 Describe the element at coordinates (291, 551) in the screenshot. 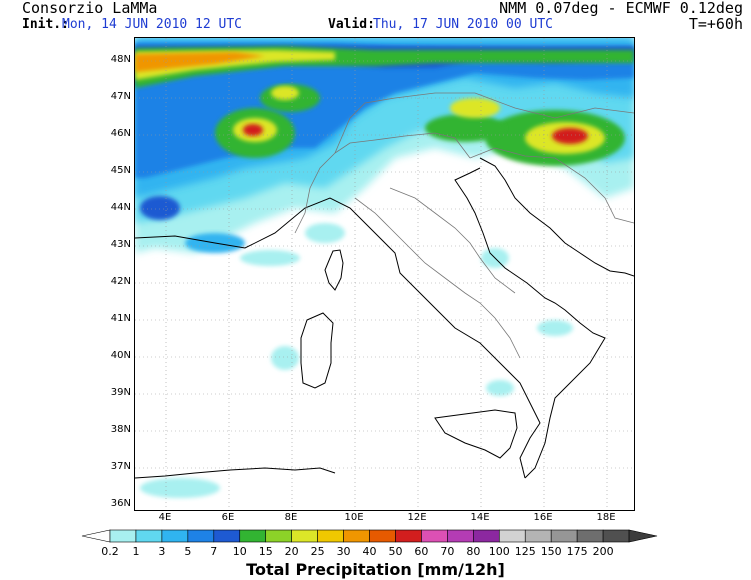

I see `colorbar-level-label: 20` at that location.